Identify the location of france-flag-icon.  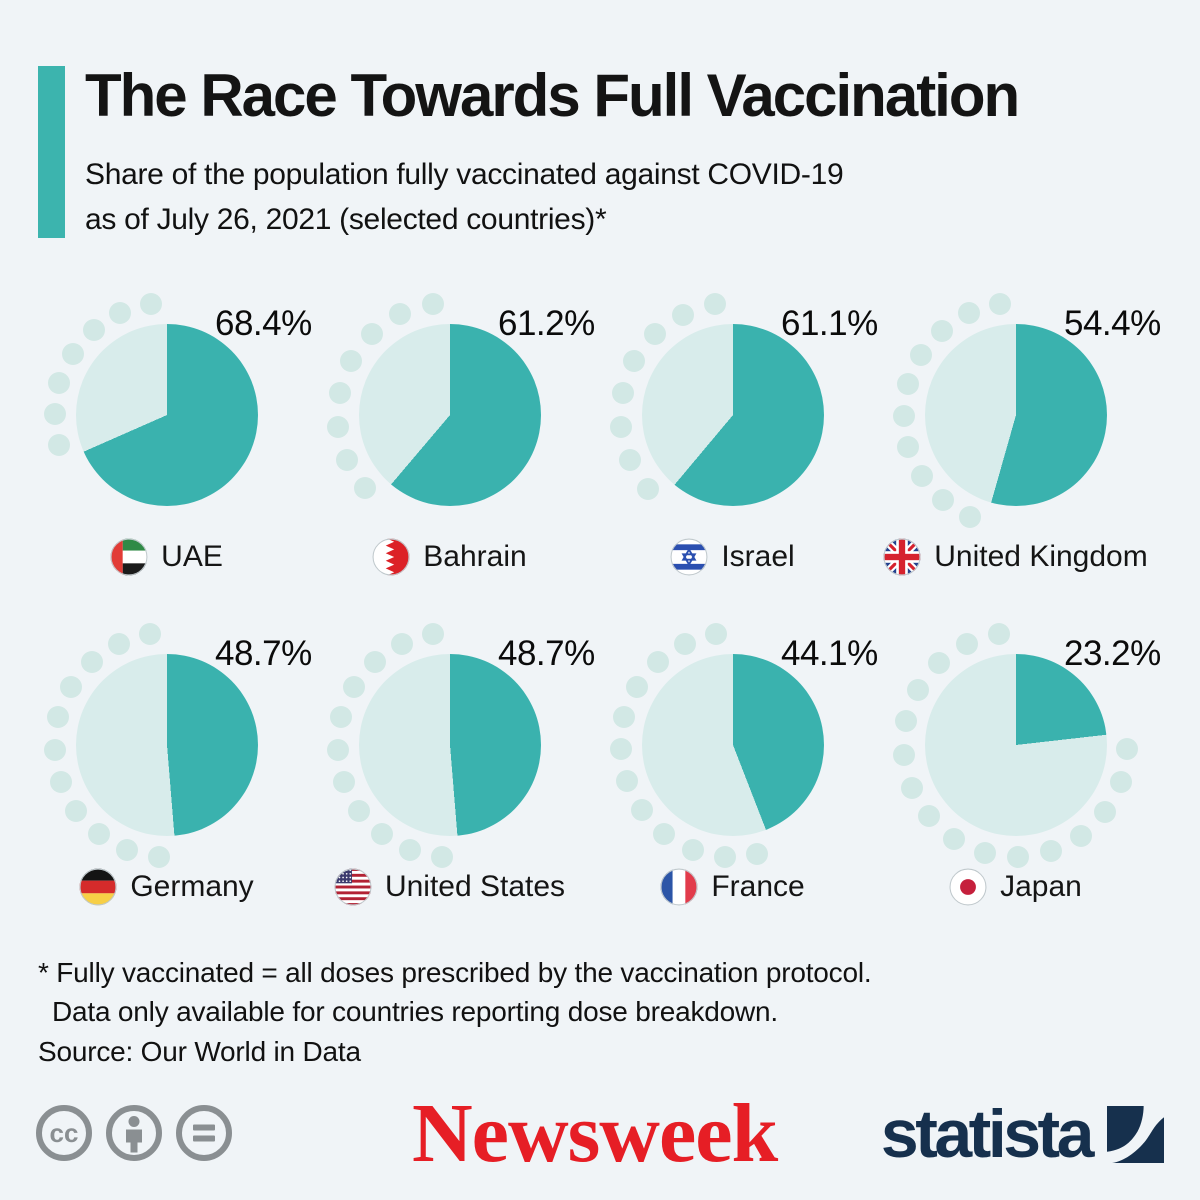
(679, 887).